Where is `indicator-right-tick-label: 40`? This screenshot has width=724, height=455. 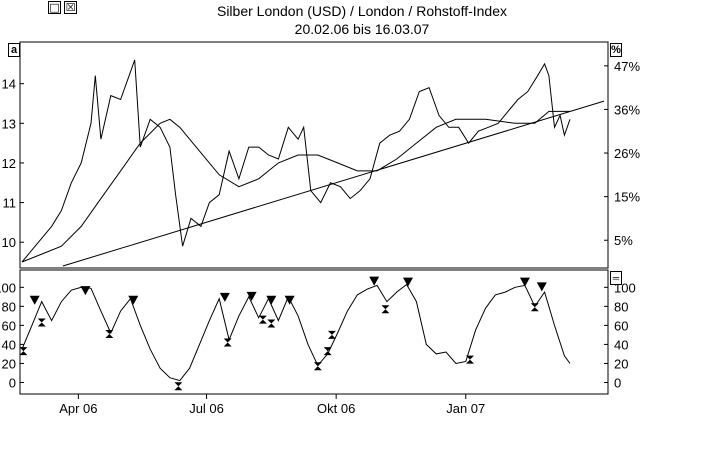
indicator-right-tick-label: 40 is located at coordinates (621, 344).